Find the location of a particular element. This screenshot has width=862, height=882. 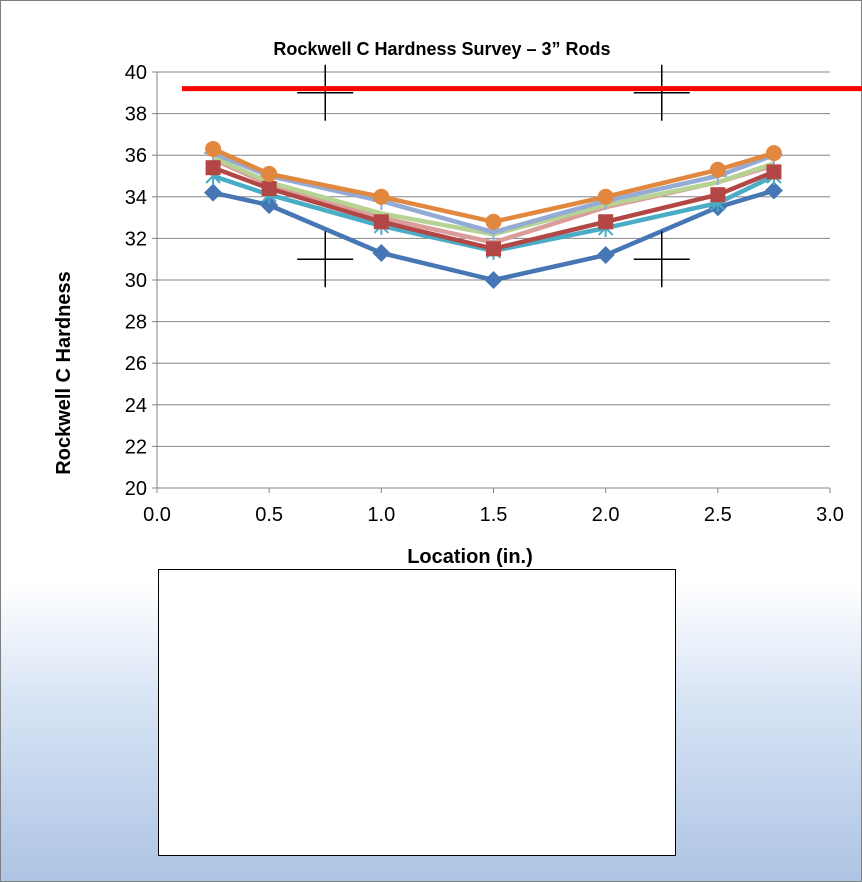

y-tick-label: 40 is located at coordinates (136, 73).